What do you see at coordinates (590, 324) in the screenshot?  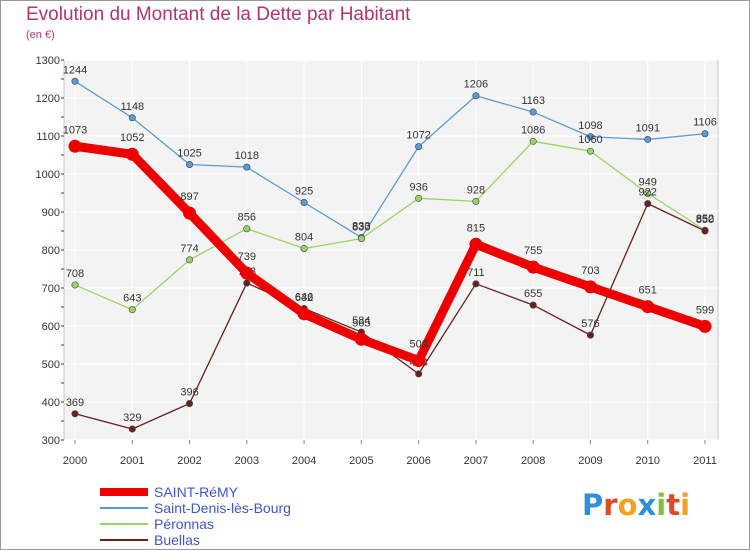 I see `series-buellas-data-label: 576` at bounding box center [590, 324].